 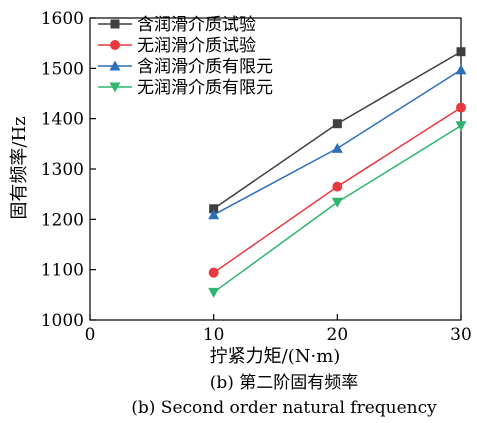 What do you see at coordinates (62, 321) in the screenshot?
I see `y-tick-label: 1000` at bounding box center [62, 321].